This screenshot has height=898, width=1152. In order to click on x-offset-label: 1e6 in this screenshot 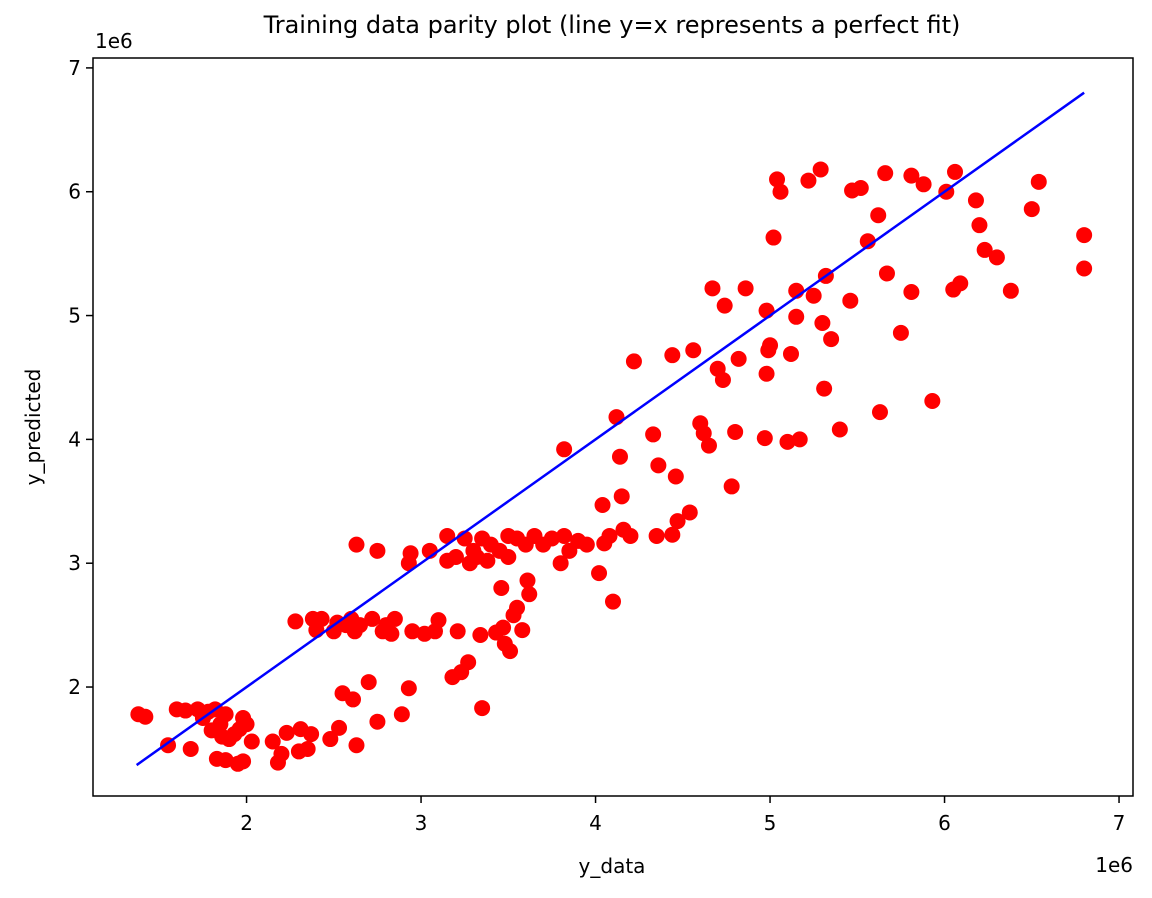, I will do `click(1114, 865)`.